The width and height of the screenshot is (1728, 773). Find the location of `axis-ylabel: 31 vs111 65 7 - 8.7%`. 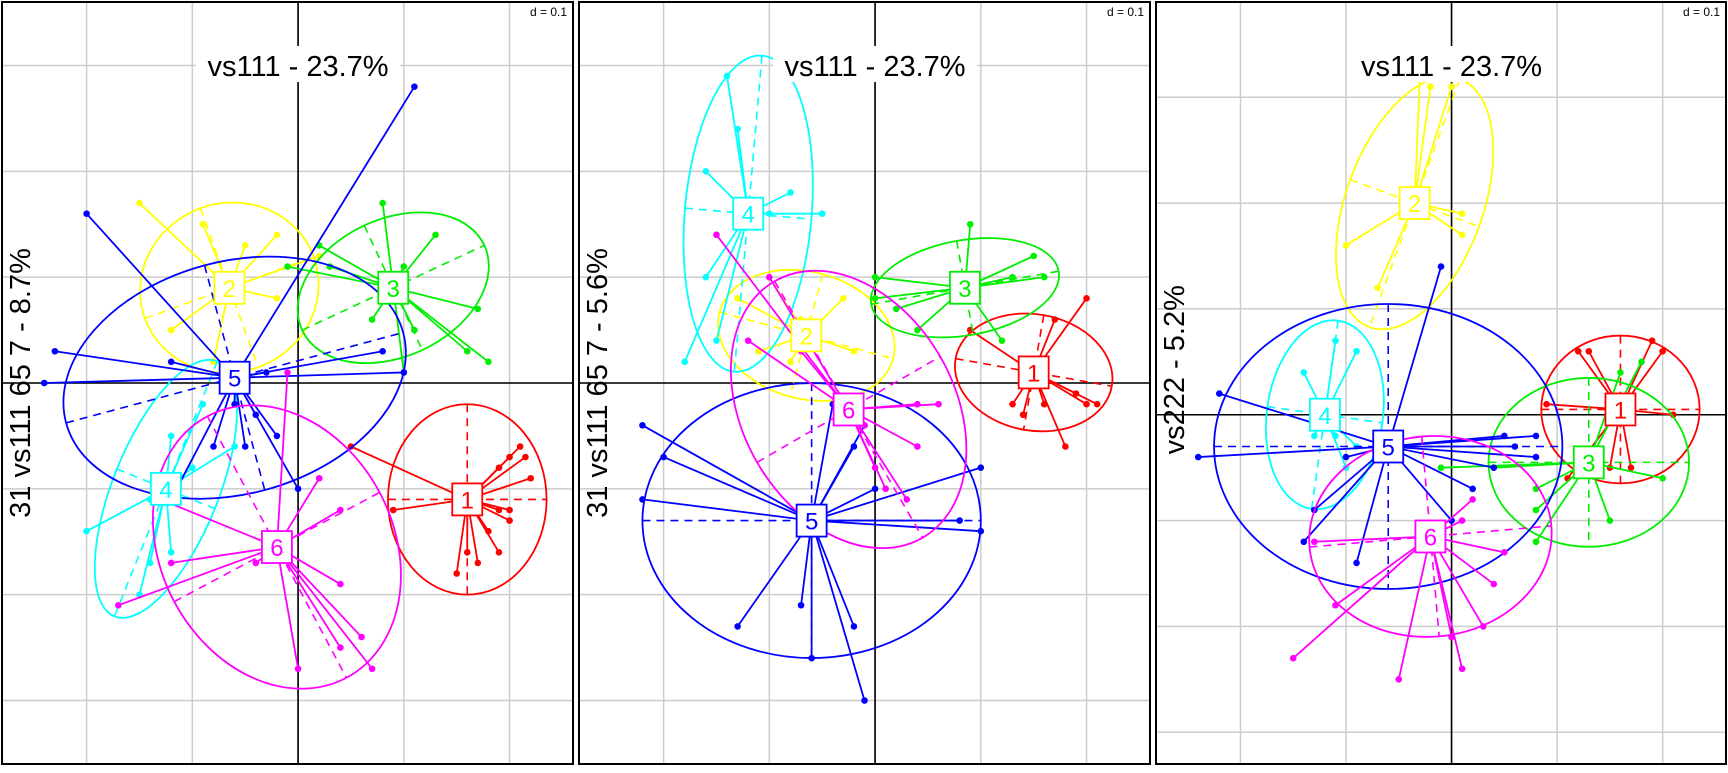

axis-ylabel: 31 vs111 65 7 - 8.7% is located at coordinates (21, 383).